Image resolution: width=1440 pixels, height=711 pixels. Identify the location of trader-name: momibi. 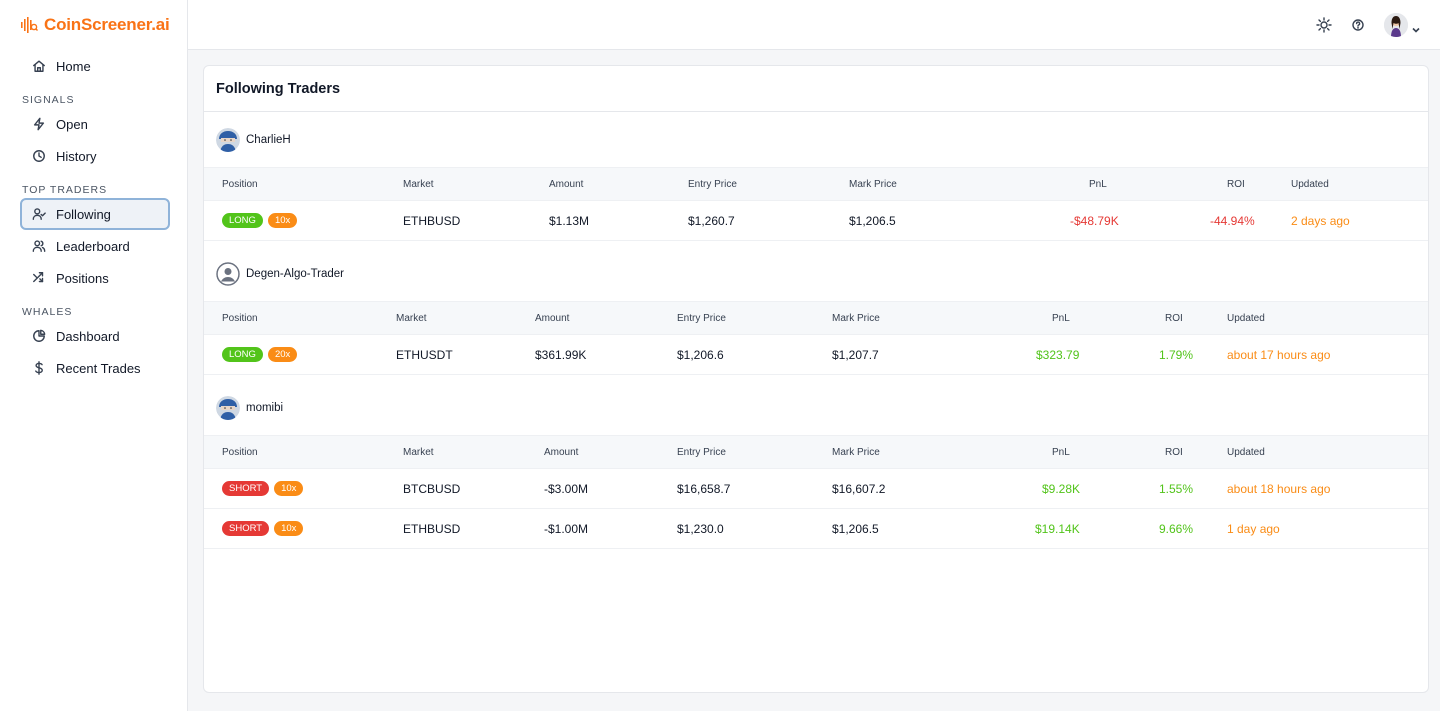
(265, 408).